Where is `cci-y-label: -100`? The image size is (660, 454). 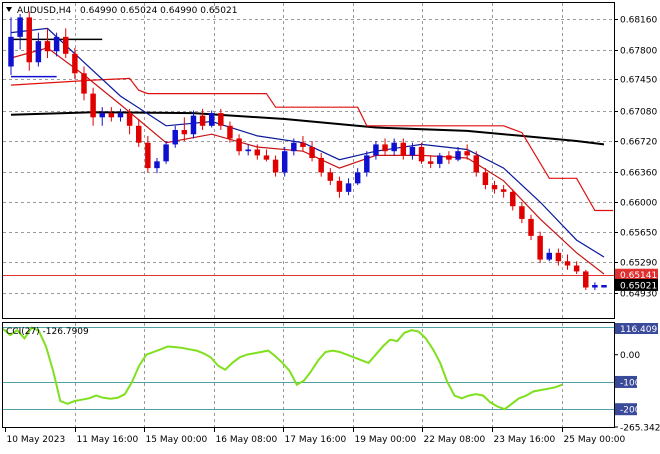
cci-y-label: -100 is located at coordinates (630, 383).